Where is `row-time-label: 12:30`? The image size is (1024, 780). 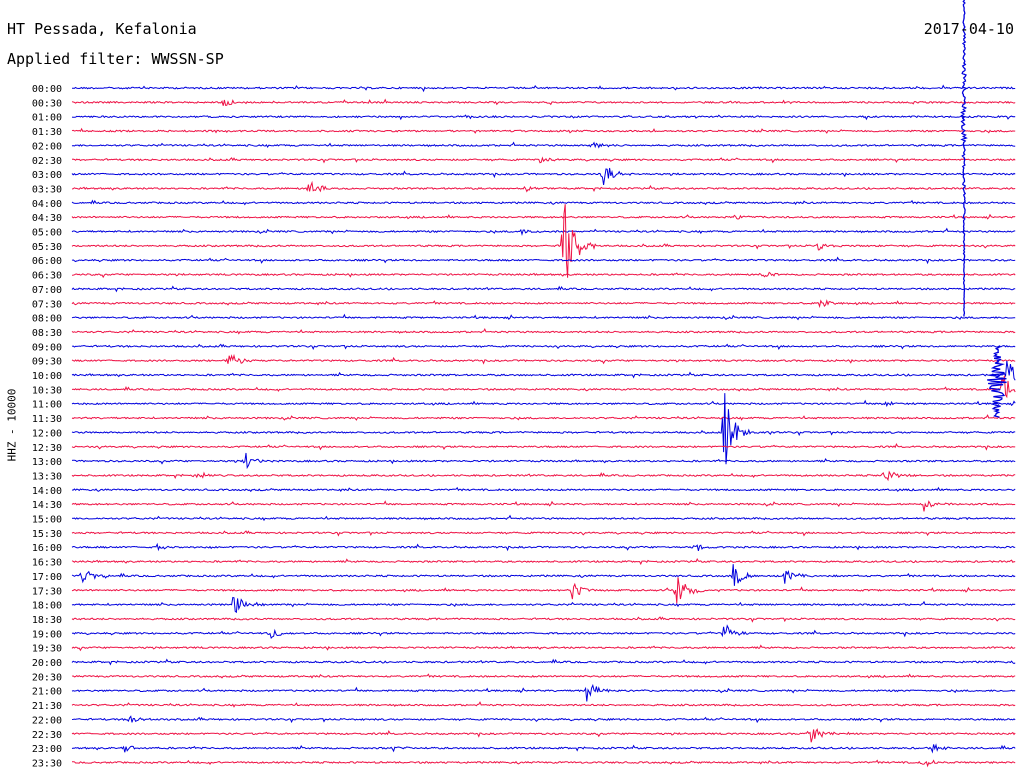 row-time-label: 12:30 is located at coordinates (47, 448).